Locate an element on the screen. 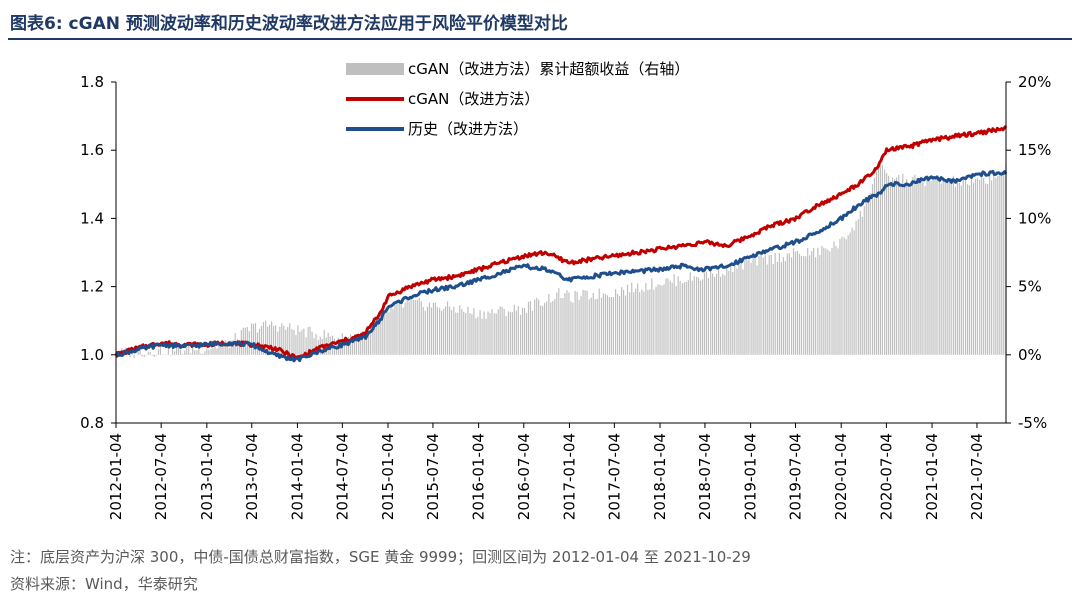 The width and height of the screenshot is (1080, 602). x-tick-label: 2015-01-04 is located at coordinates (388, 476).